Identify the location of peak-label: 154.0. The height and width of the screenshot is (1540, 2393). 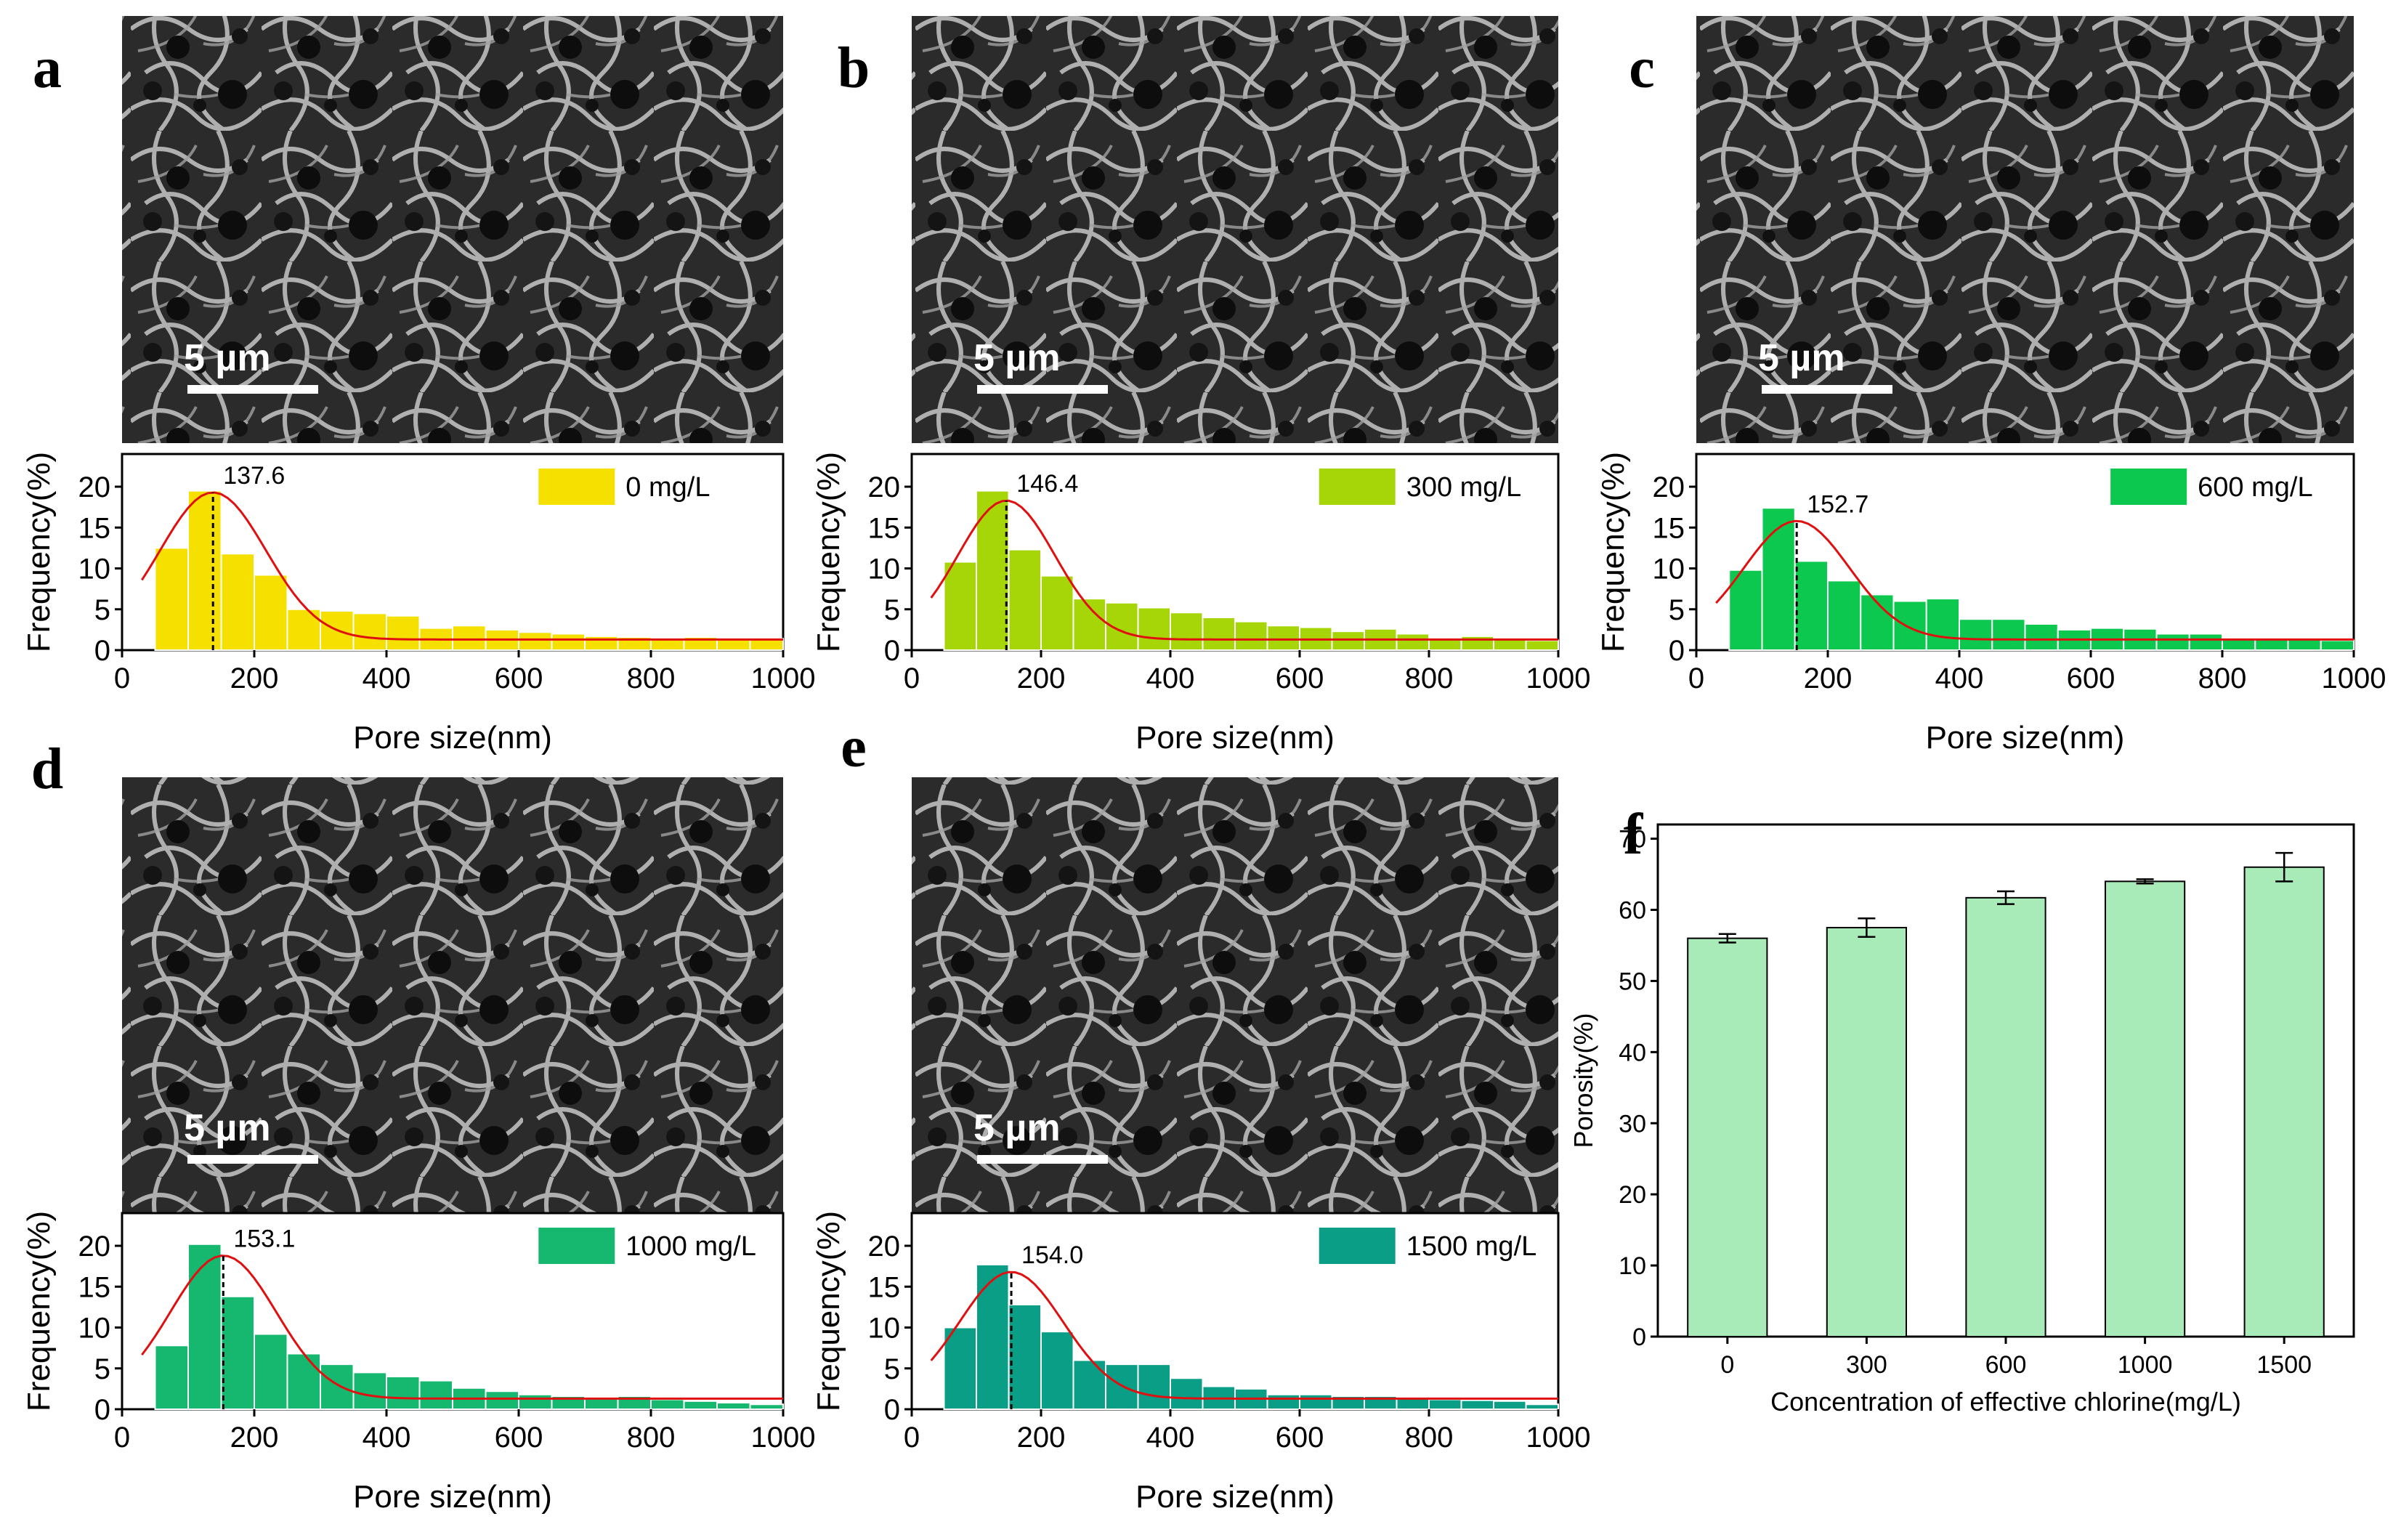
(1052, 1255).